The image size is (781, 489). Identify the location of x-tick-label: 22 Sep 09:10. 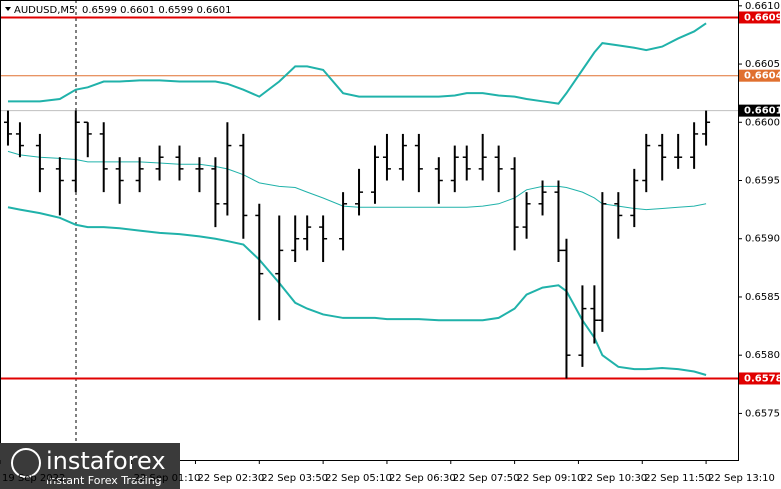
(550, 478).